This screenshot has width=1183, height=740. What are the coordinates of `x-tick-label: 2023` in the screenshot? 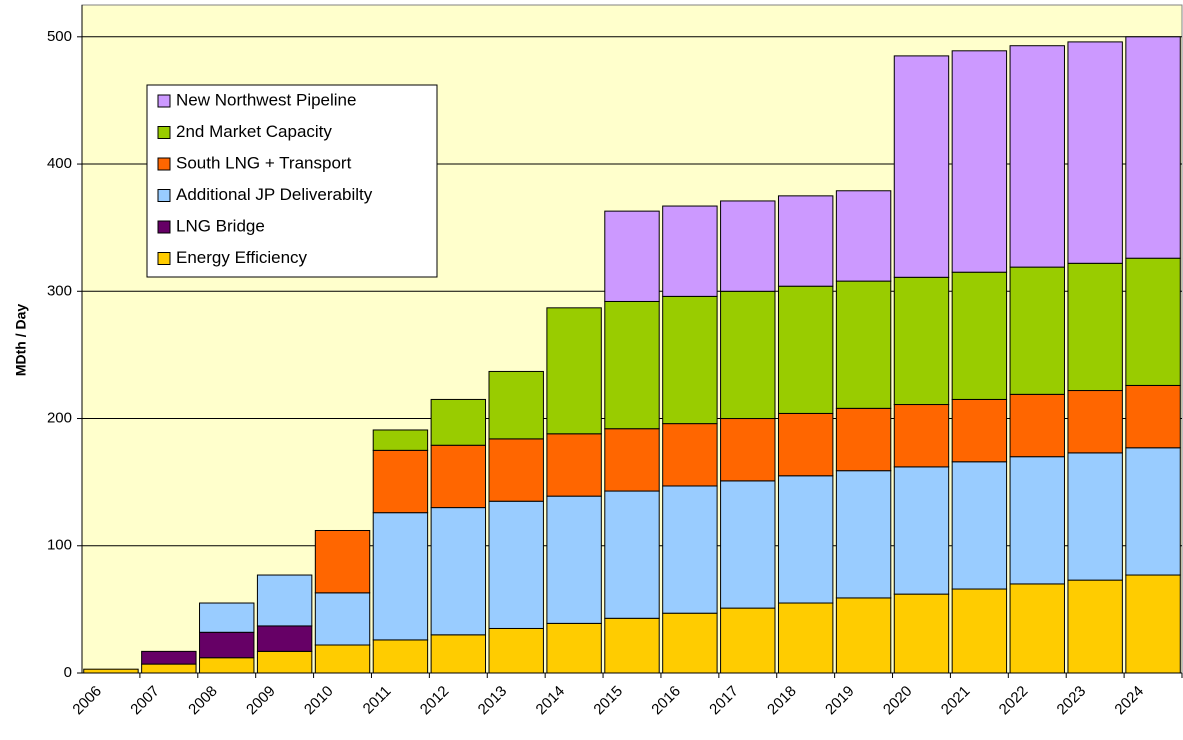 It's located at (1072, 701).